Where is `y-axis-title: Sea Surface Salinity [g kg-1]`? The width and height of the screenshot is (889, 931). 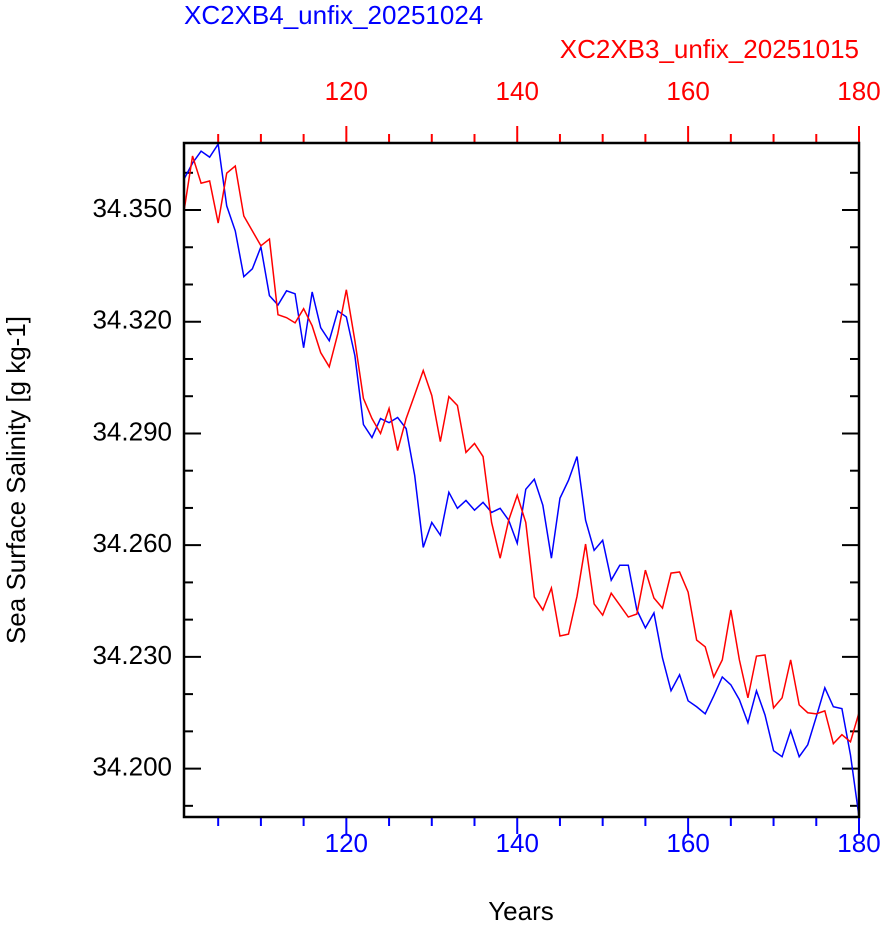
y-axis-title: Sea Surface Salinity [g kg-1] is located at coordinates (16, 480).